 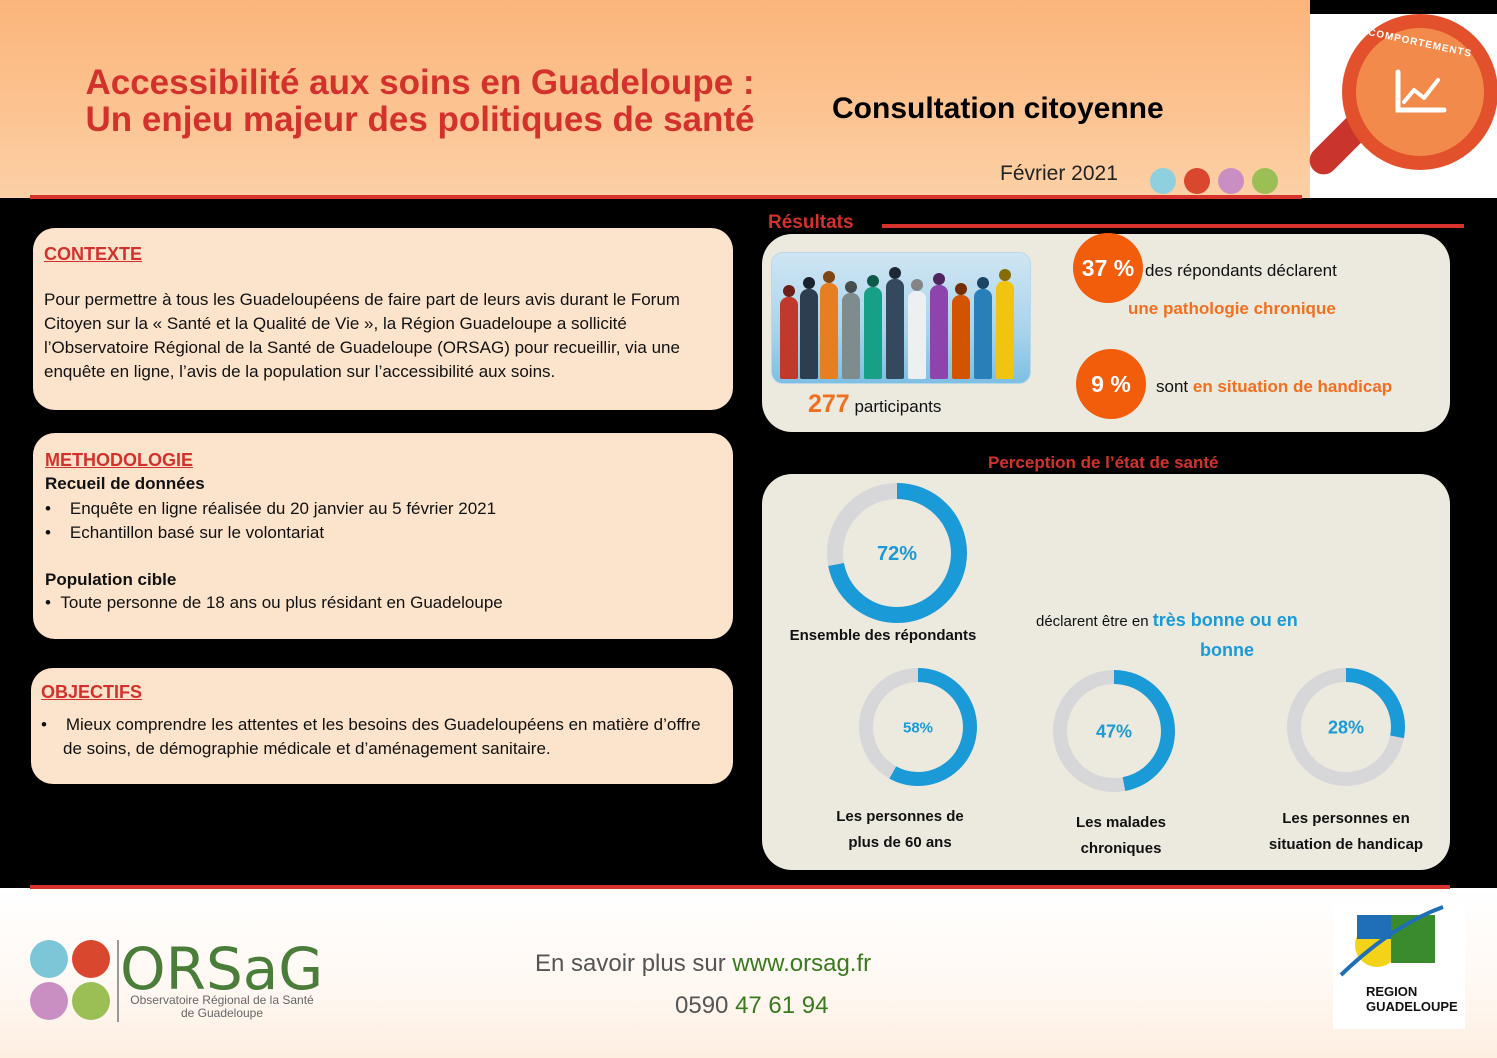 I want to click on stat-chronic-value: 37 %, so click(x=1108, y=268).